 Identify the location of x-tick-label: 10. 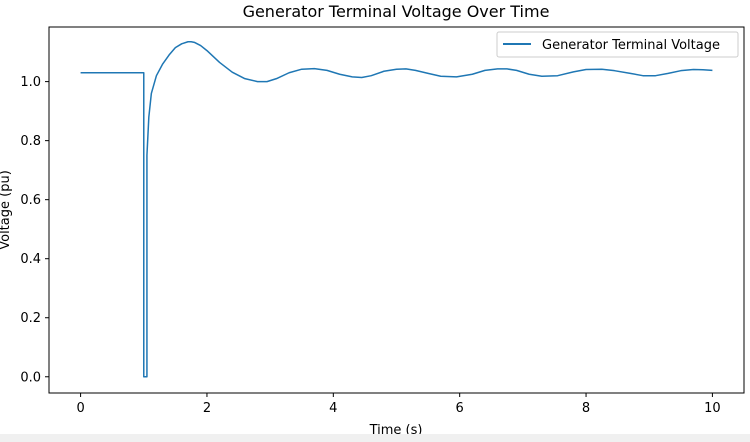
(712, 408).